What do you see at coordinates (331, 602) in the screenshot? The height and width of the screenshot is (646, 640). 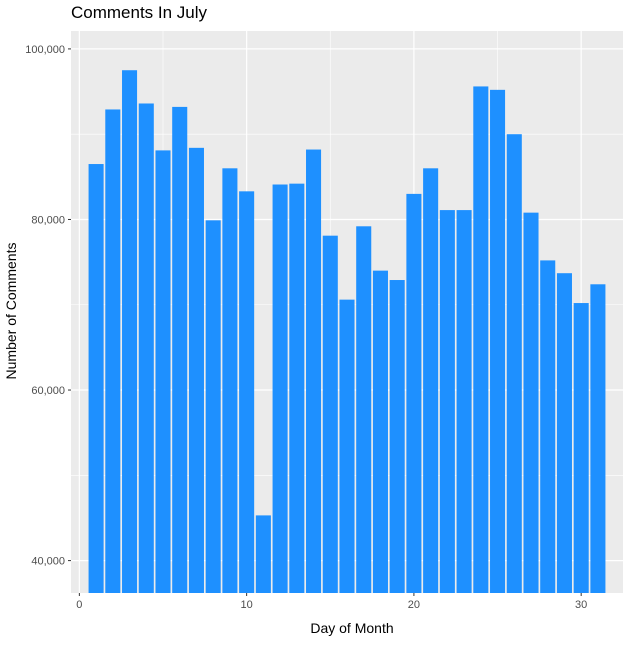 I see `x-axis: 0 10 20 30` at bounding box center [331, 602].